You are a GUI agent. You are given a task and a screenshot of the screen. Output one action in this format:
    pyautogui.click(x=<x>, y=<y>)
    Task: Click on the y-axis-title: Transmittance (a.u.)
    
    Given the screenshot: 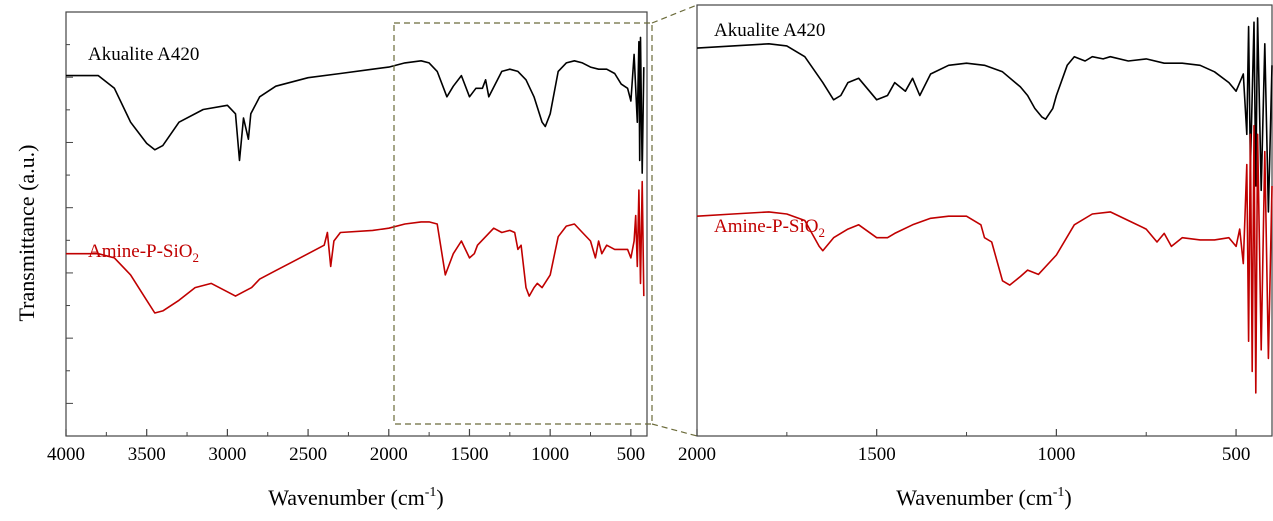 What is the action you would take?
    pyautogui.click(x=26, y=233)
    